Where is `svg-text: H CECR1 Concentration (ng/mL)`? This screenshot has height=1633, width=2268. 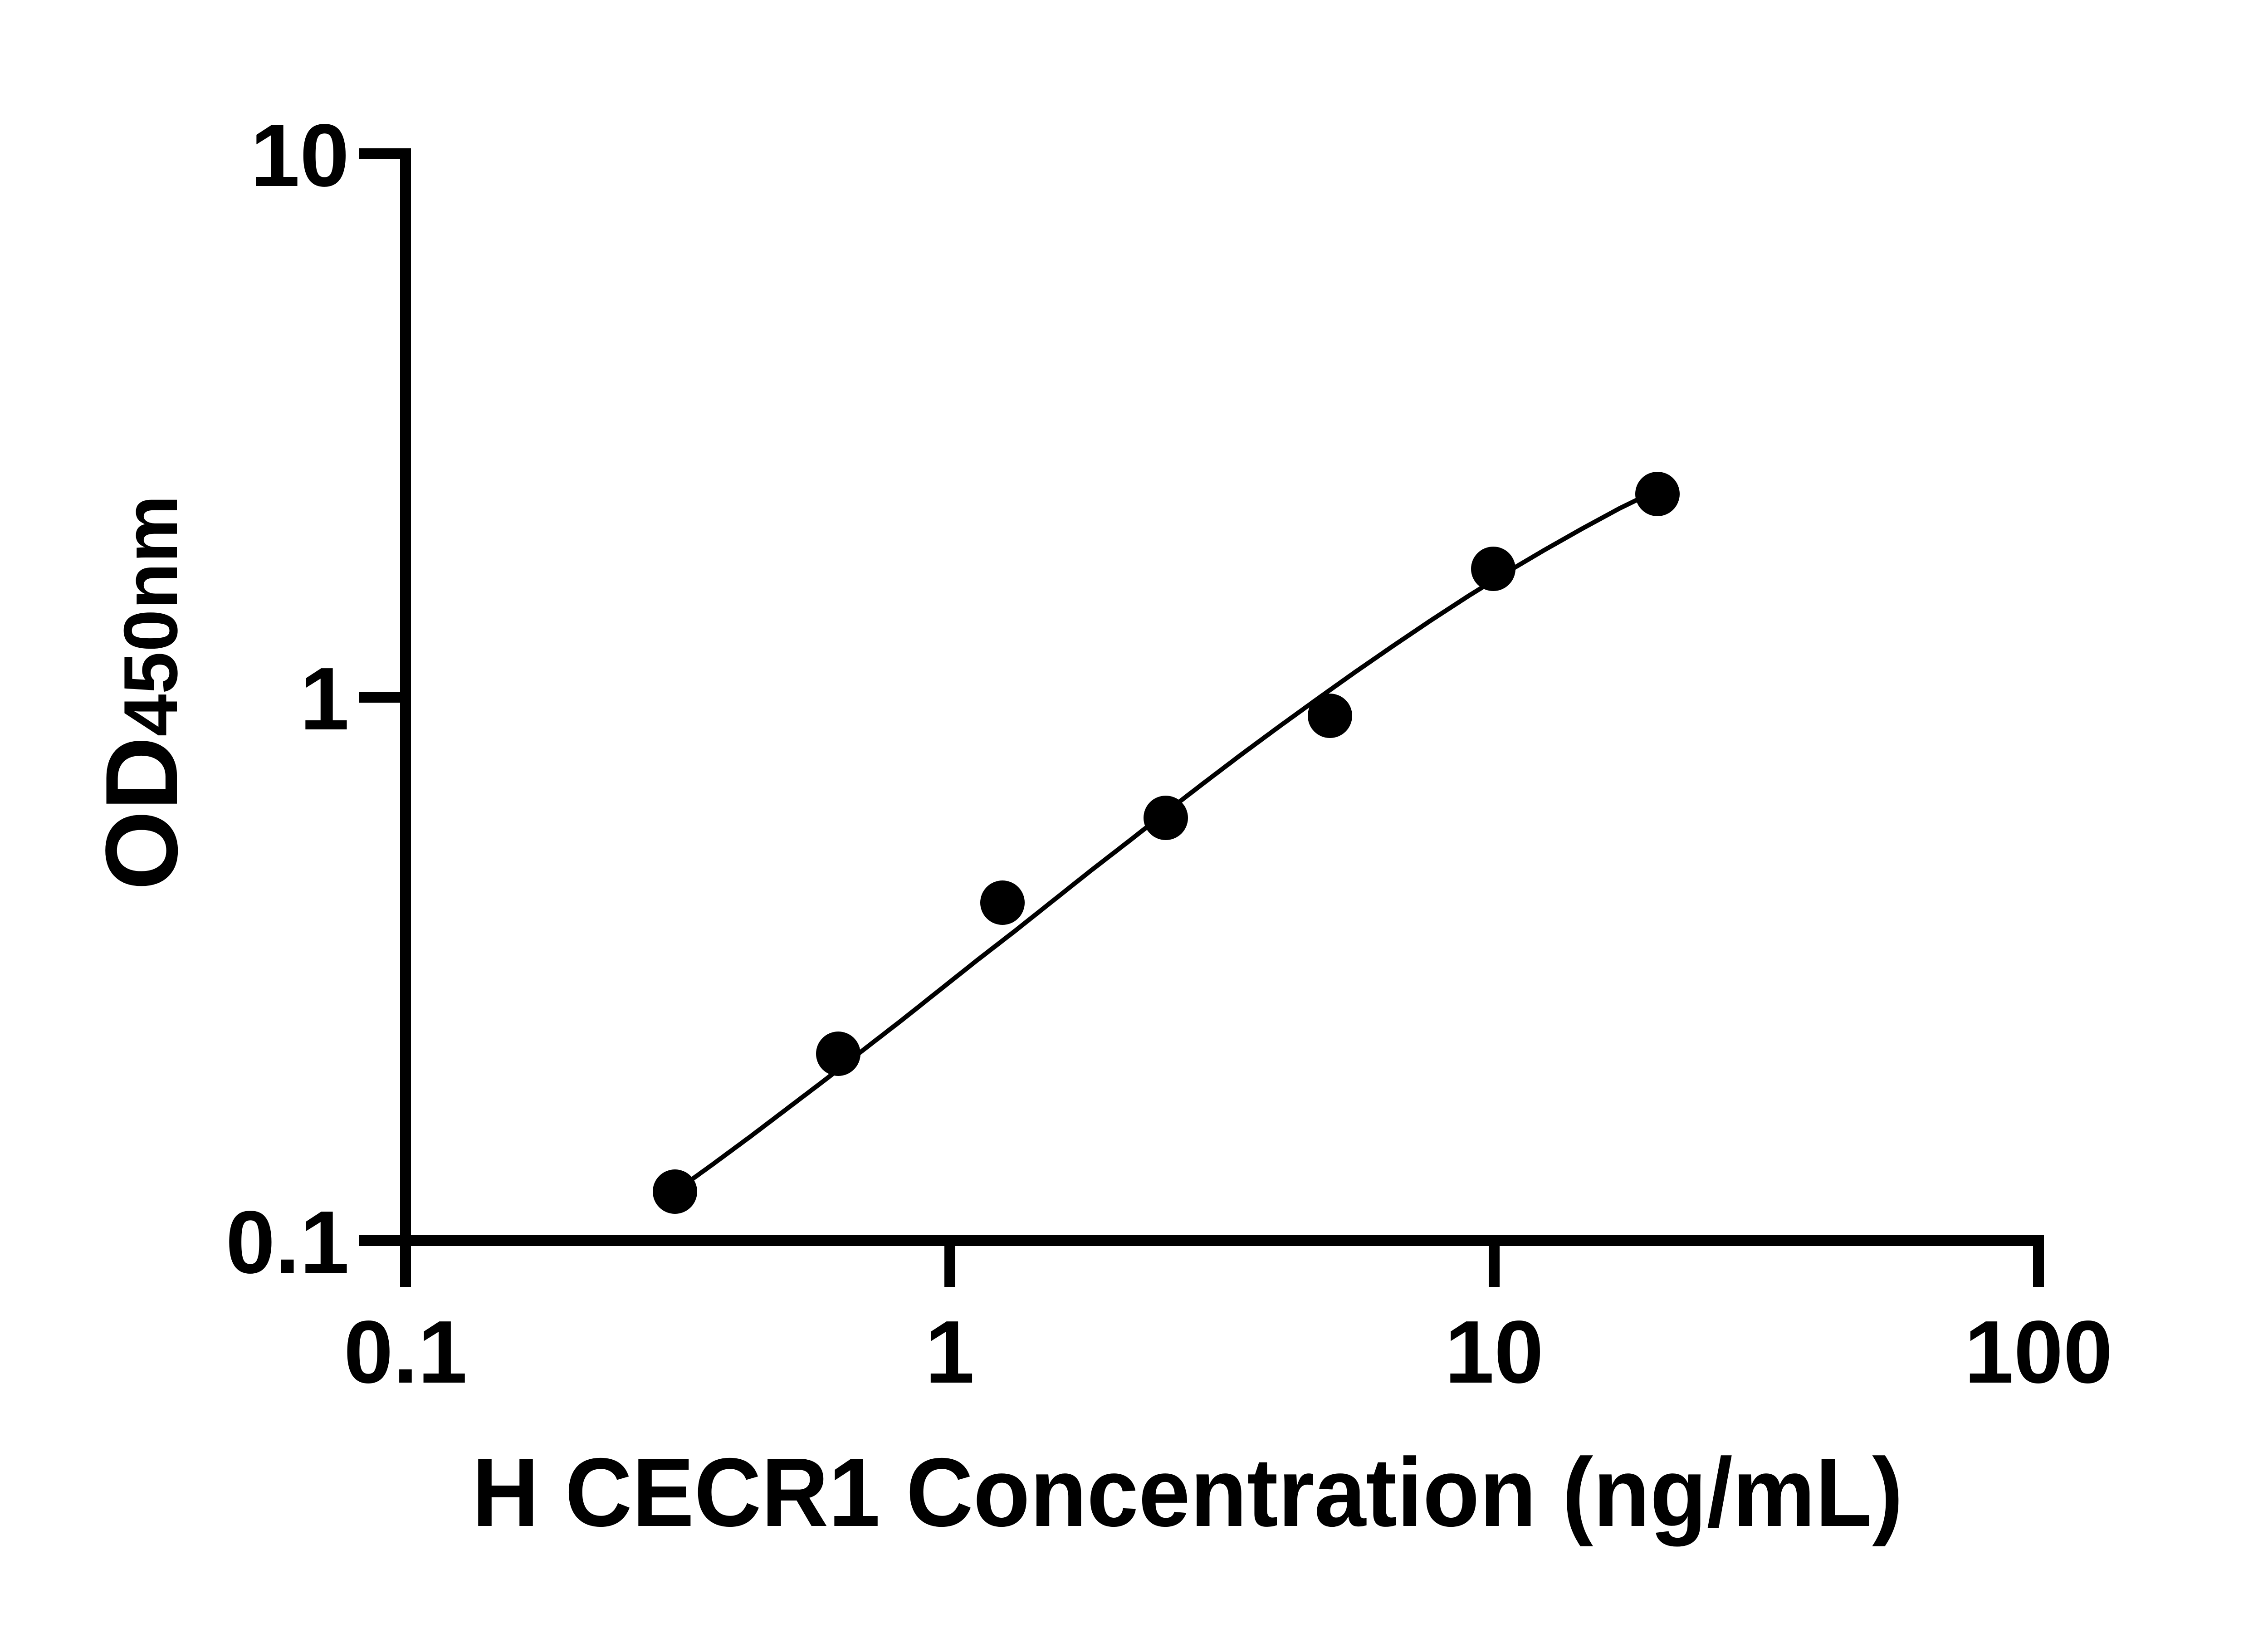
svg-text: H CECR1 Concentration (ng/mL) is located at coordinates (1187, 1492).